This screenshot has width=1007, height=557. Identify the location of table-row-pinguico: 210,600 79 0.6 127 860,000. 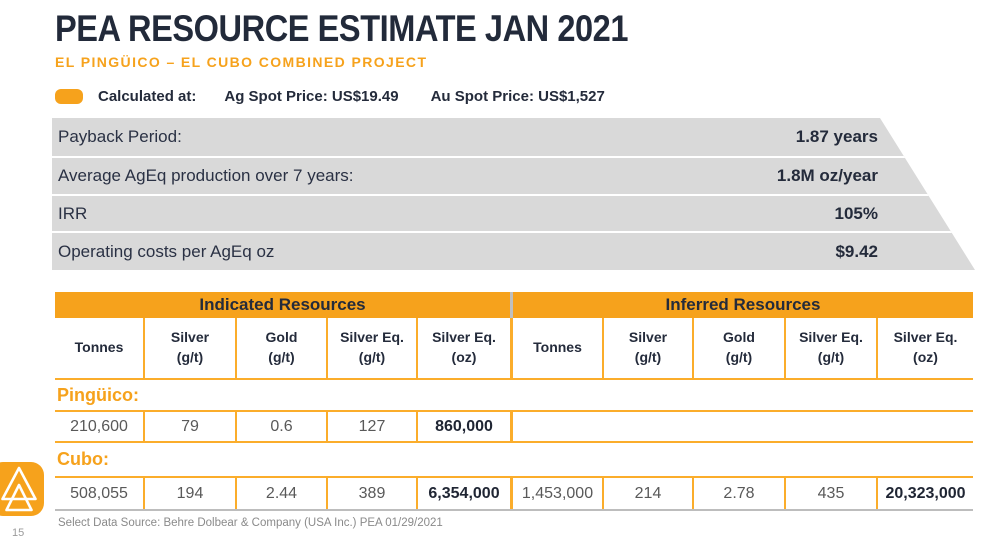
(514, 426).